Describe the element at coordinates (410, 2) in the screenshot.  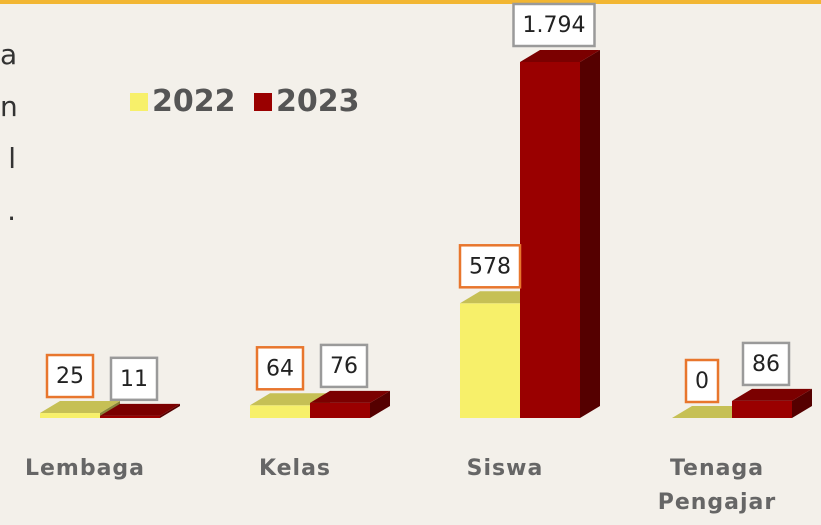
I see `top-border` at that location.